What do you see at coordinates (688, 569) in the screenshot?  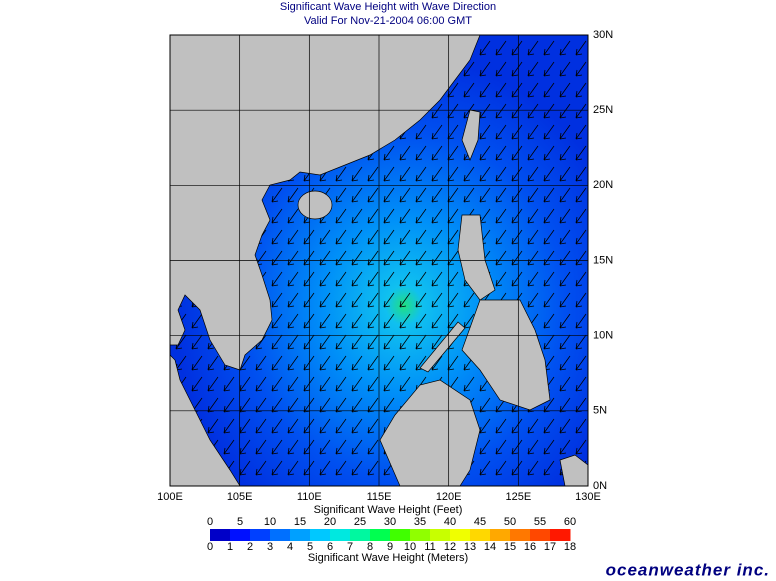 I see `logo: oceanweather inc.` at bounding box center [688, 569].